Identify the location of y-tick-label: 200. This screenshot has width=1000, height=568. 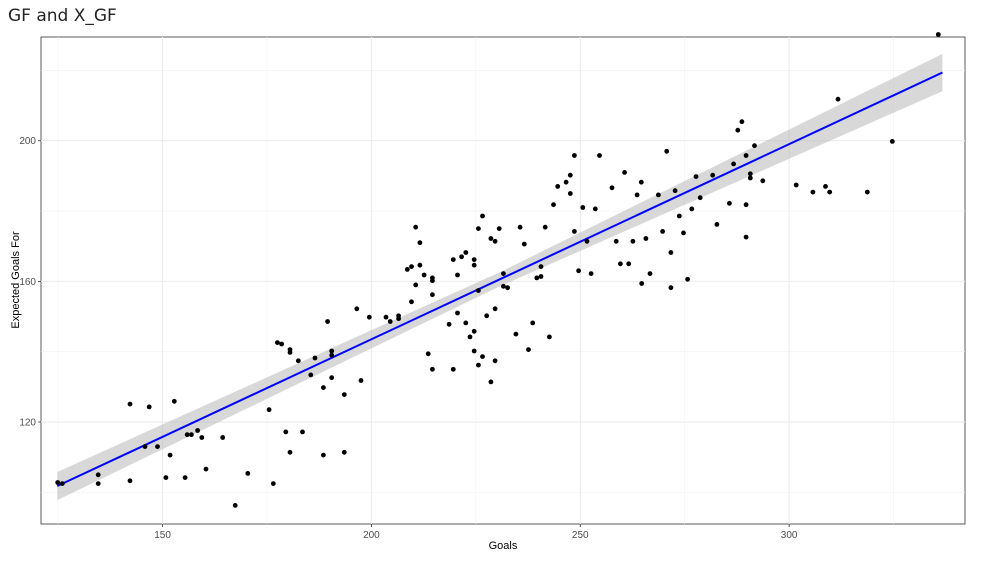
(27, 141).